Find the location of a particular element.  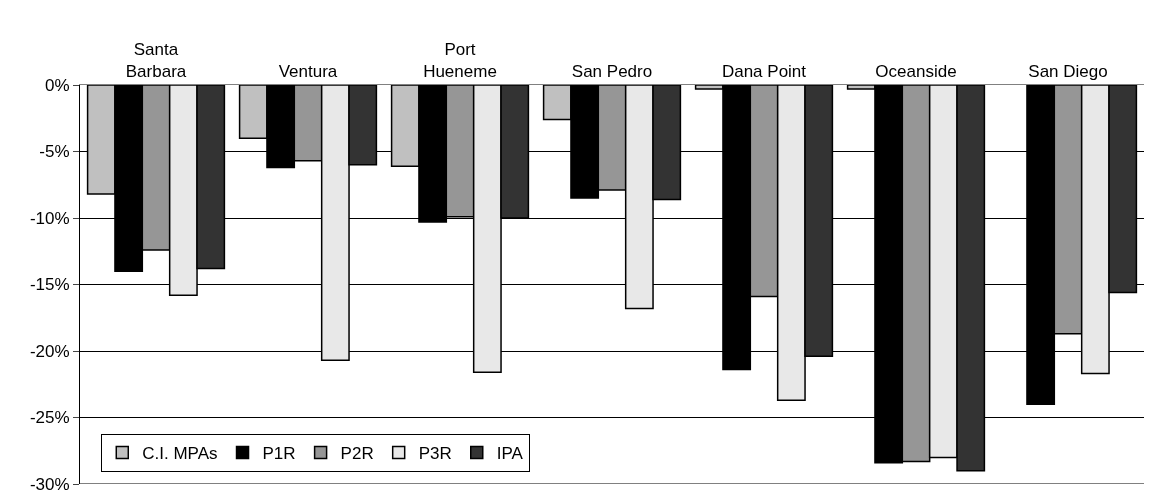

x-tick-label: Dana Point is located at coordinates (764, 72).